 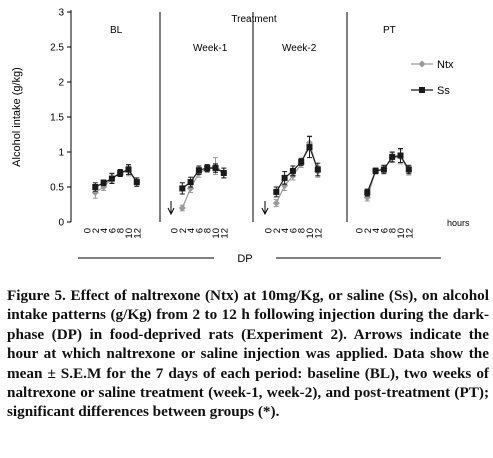 What do you see at coordinates (253, 19) in the screenshot?
I see `treatment-group-title: Treatment` at bounding box center [253, 19].